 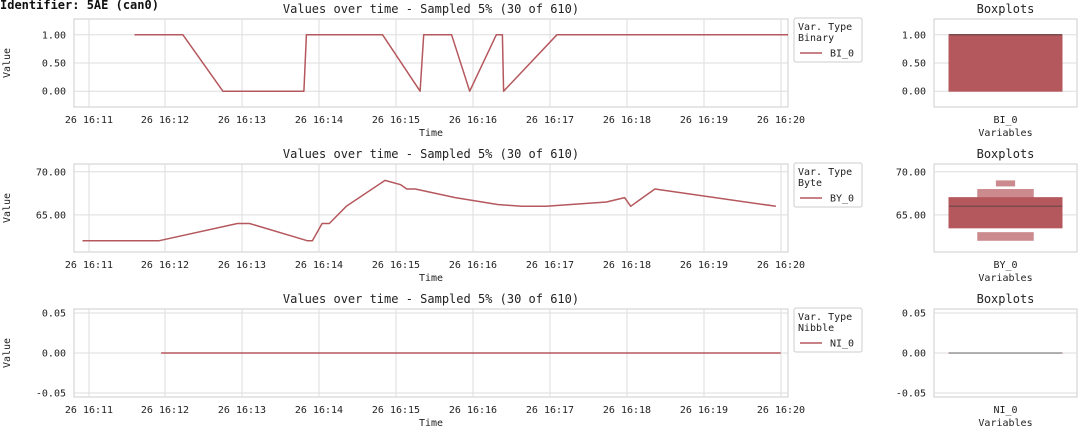 I want to click on panel1-xtick-label: 26 16:13, so click(x=242, y=120).